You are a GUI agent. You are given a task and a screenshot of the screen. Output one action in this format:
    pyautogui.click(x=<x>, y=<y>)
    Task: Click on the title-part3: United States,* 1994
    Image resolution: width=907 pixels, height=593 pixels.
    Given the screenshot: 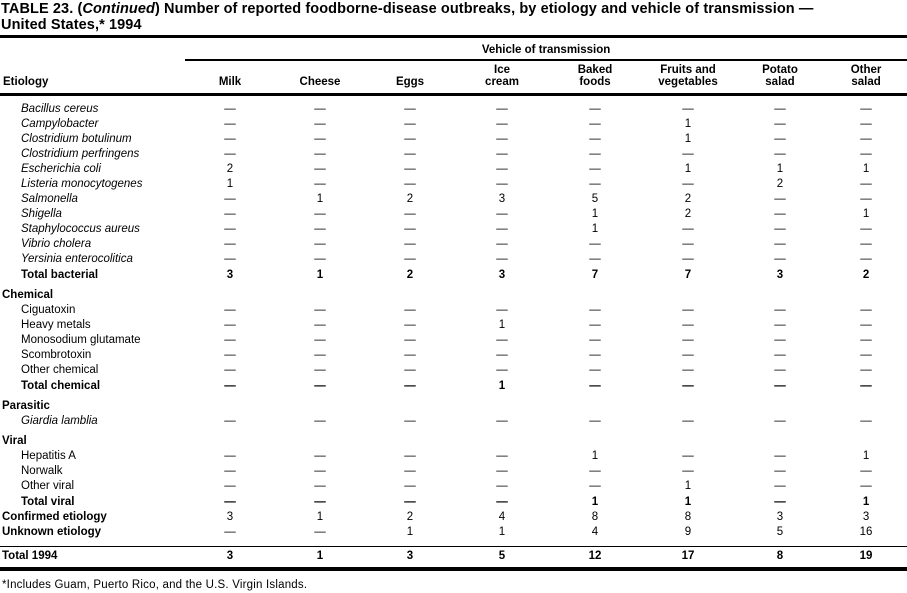 What is the action you would take?
    pyautogui.click(x=71, y=24)
    